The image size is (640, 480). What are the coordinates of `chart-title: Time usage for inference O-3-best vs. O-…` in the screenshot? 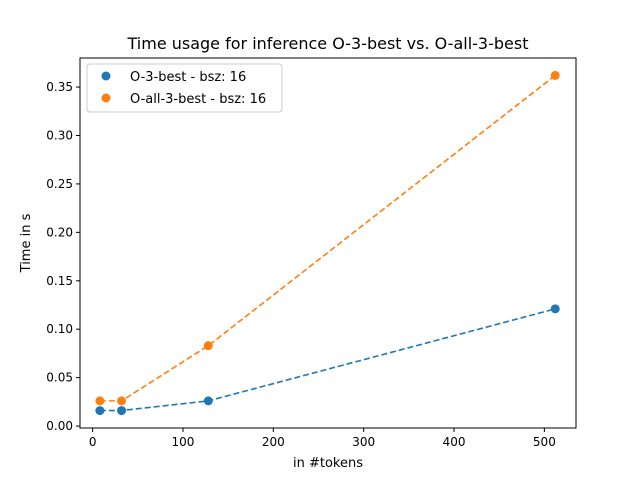 It's located at (328, 43).